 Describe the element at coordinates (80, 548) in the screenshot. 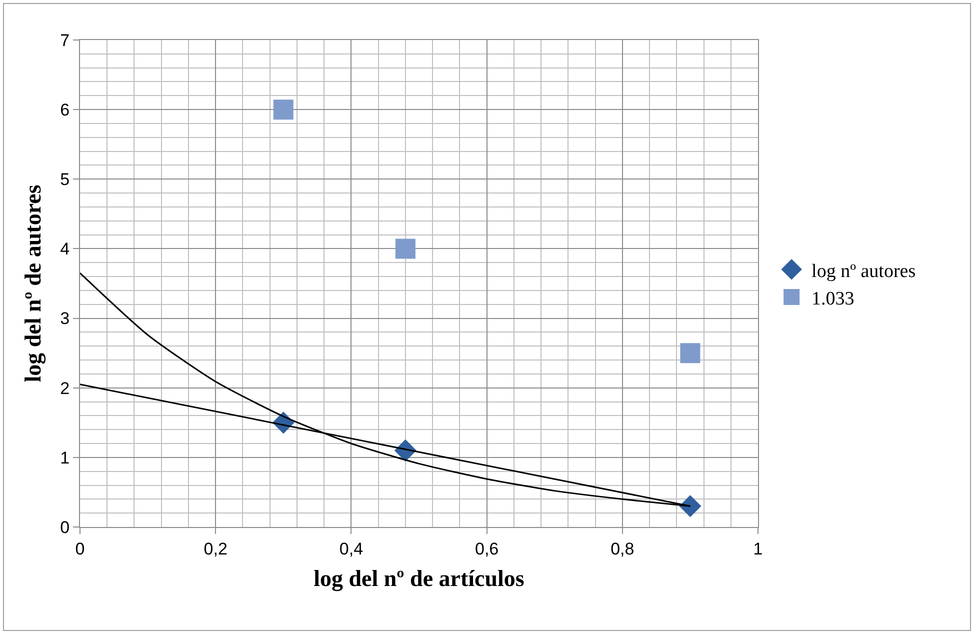

I see `x-tick-label: 0` at that location.